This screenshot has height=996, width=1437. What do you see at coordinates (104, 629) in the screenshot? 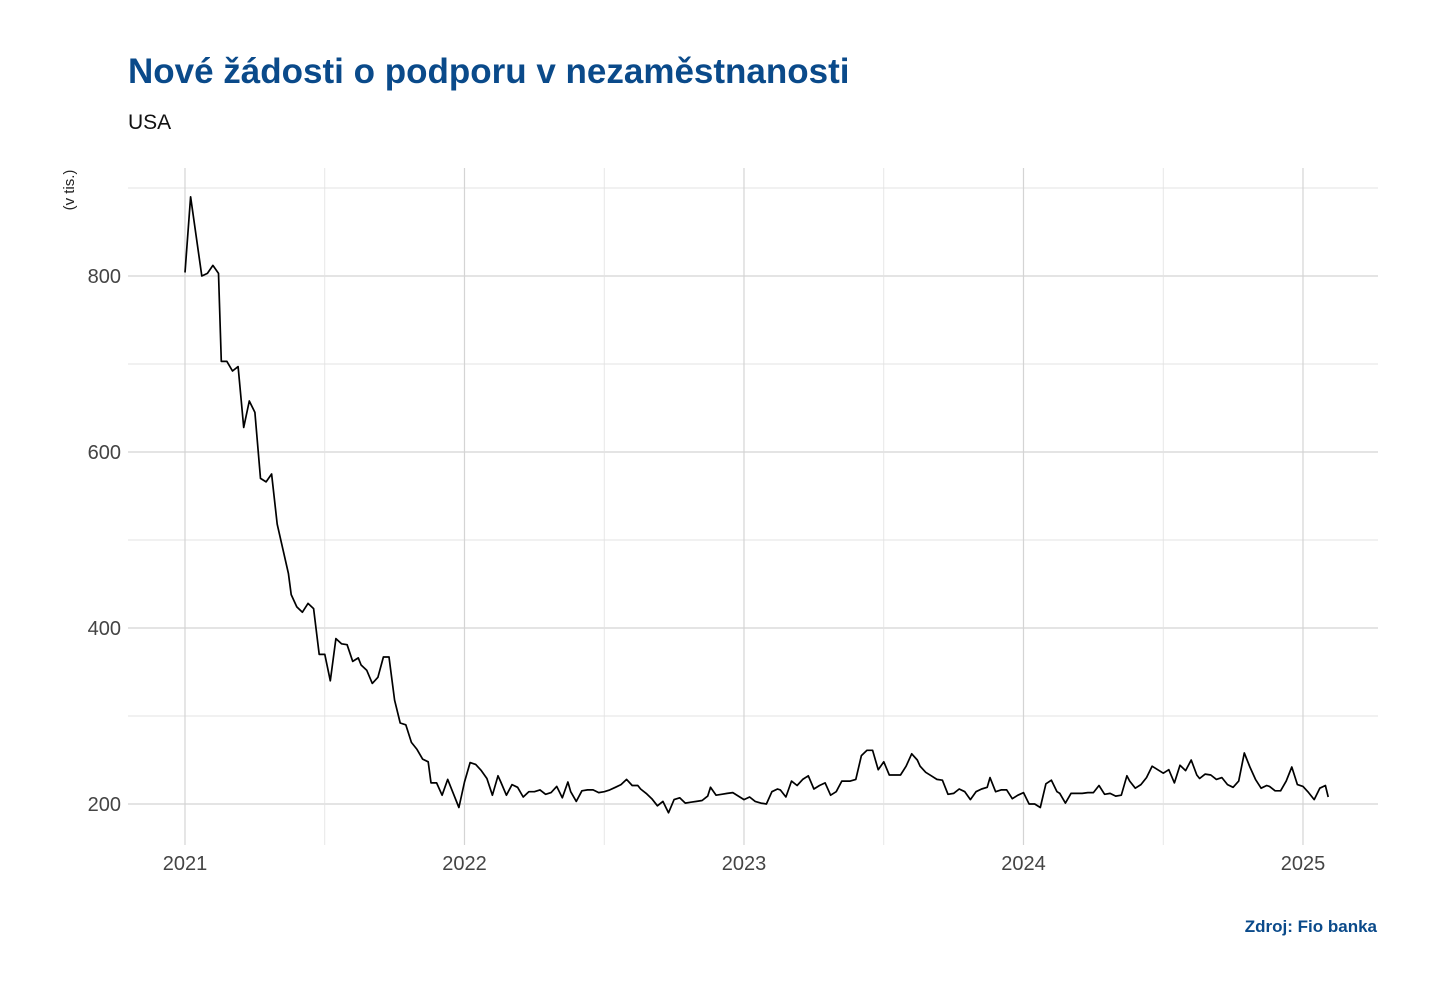
I see `y-tick-label: 400` at bounding box center [104, 629].